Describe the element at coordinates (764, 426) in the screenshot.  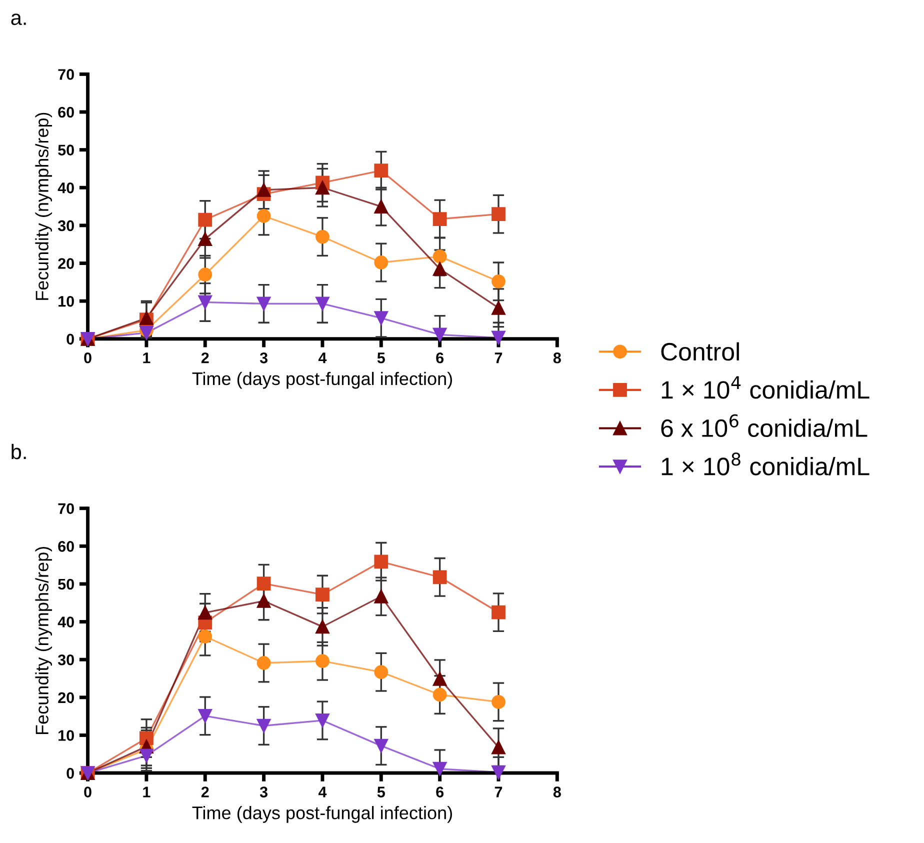
I see `legend-label: 6 x 10$^{6}$ conidia/mL` at that location.